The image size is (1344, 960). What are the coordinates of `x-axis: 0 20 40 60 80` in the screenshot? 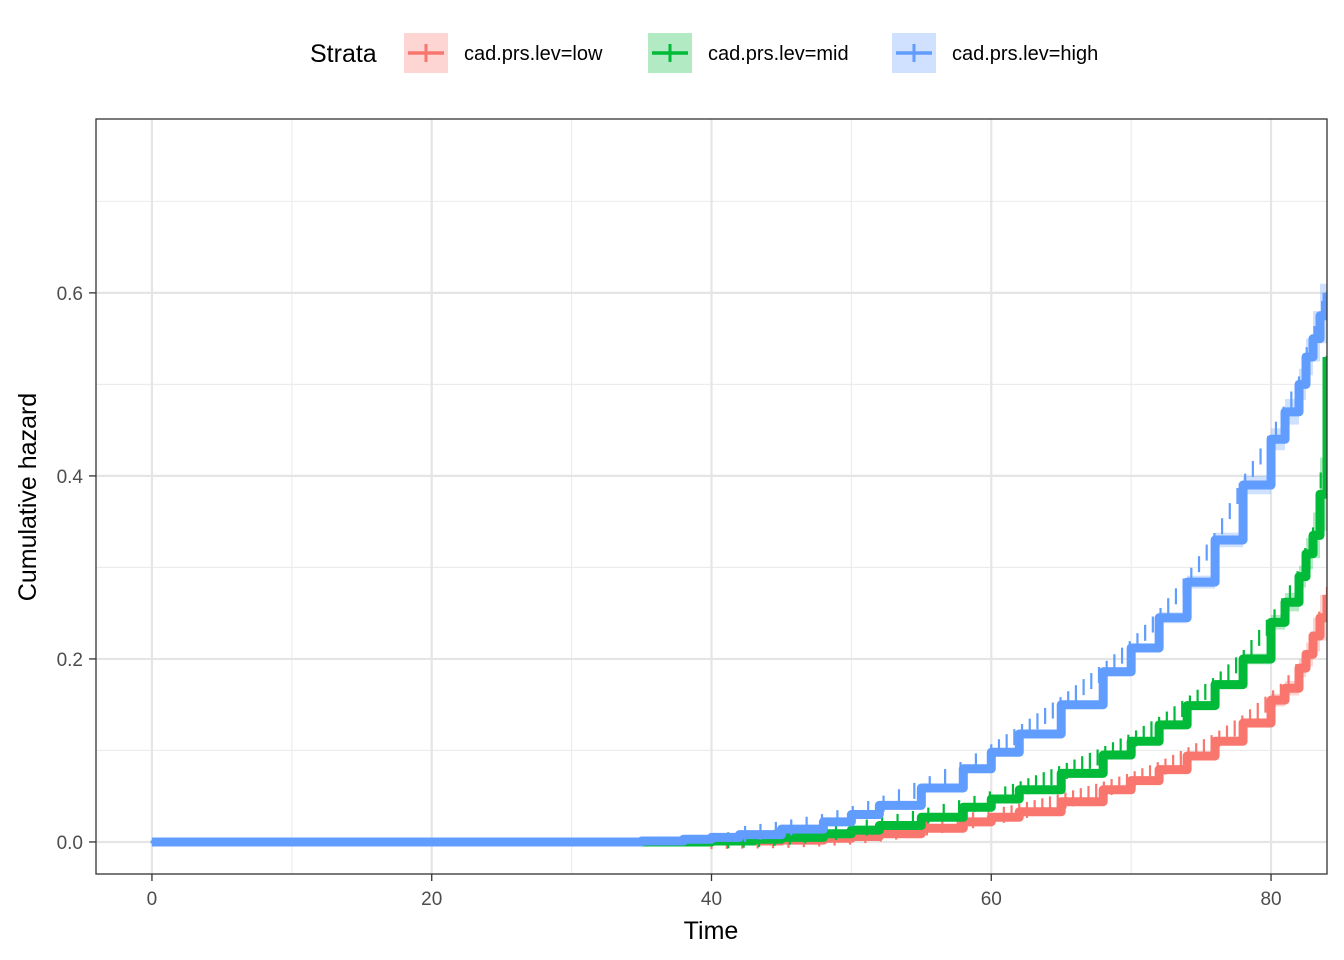 It's located at (714, 892).